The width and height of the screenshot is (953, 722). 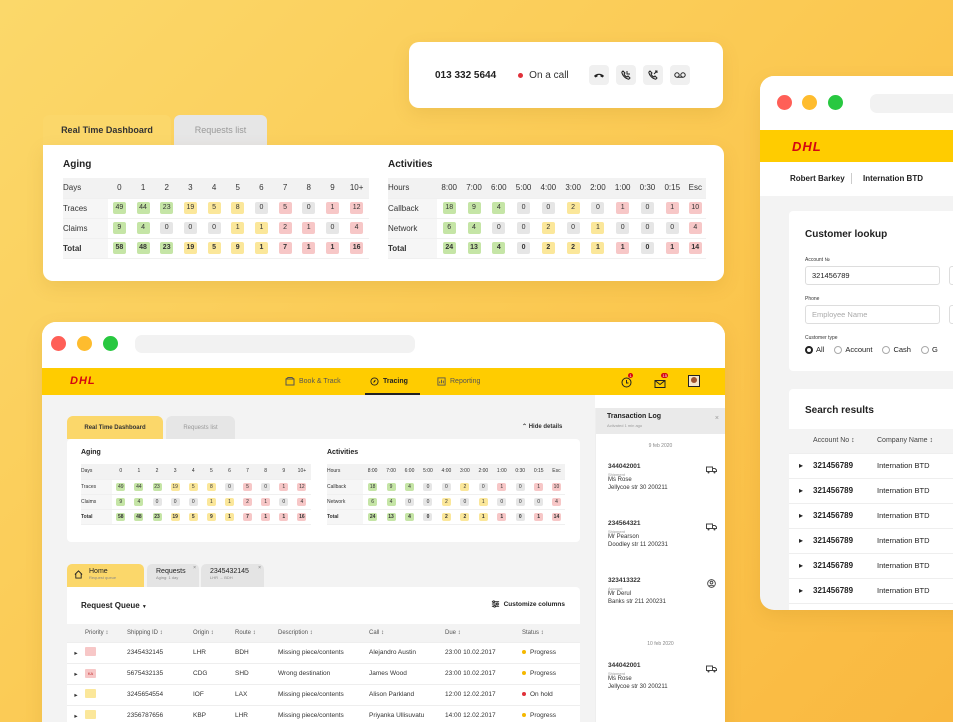 What do you see at coordinates (110, 343) in the screenshot?
I see `maximize-window-button` at bounding box center [110, 343].